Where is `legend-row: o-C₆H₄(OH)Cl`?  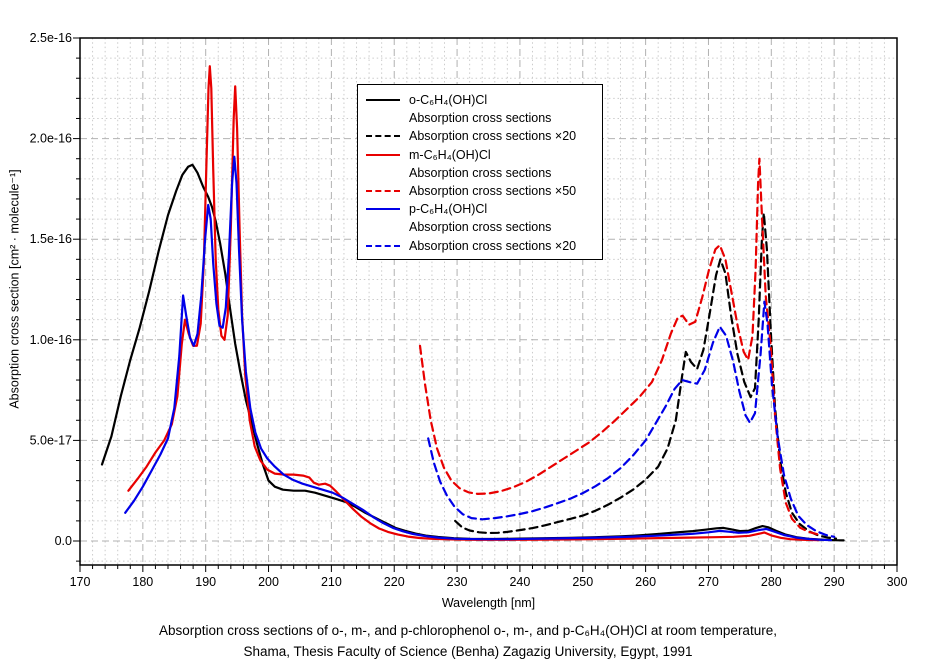 legend-row: o-C₆H₄(OH)Cl is located at coordinates (484, 100).